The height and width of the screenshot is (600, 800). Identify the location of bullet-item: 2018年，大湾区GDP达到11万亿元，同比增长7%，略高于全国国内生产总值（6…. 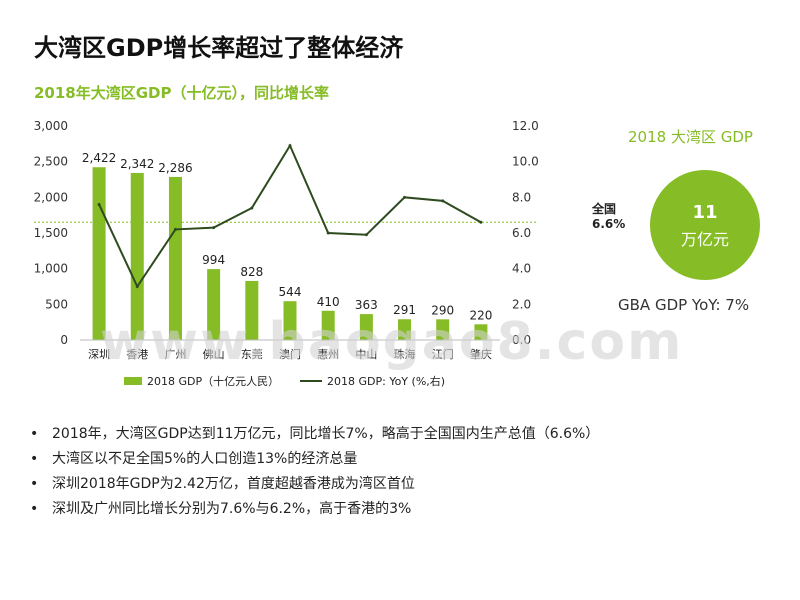
(314, 434).